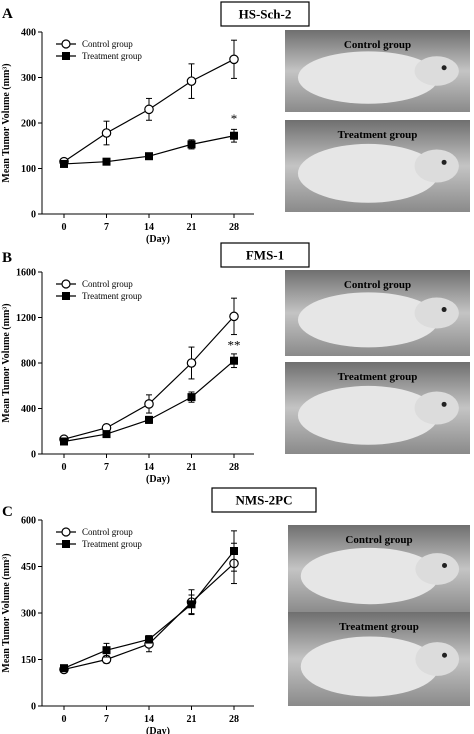 The height and width of the screenshot is (734, 474). I want to click on panel-letter: A, so click(7, 14).